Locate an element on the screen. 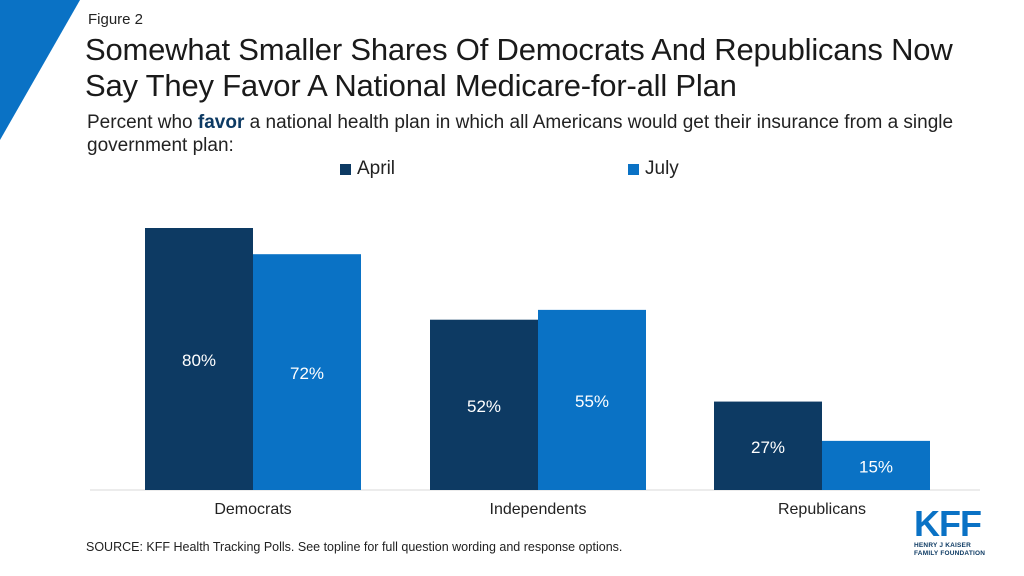  data-label-democrats-april: 80% is located at coordinates (199, 360).